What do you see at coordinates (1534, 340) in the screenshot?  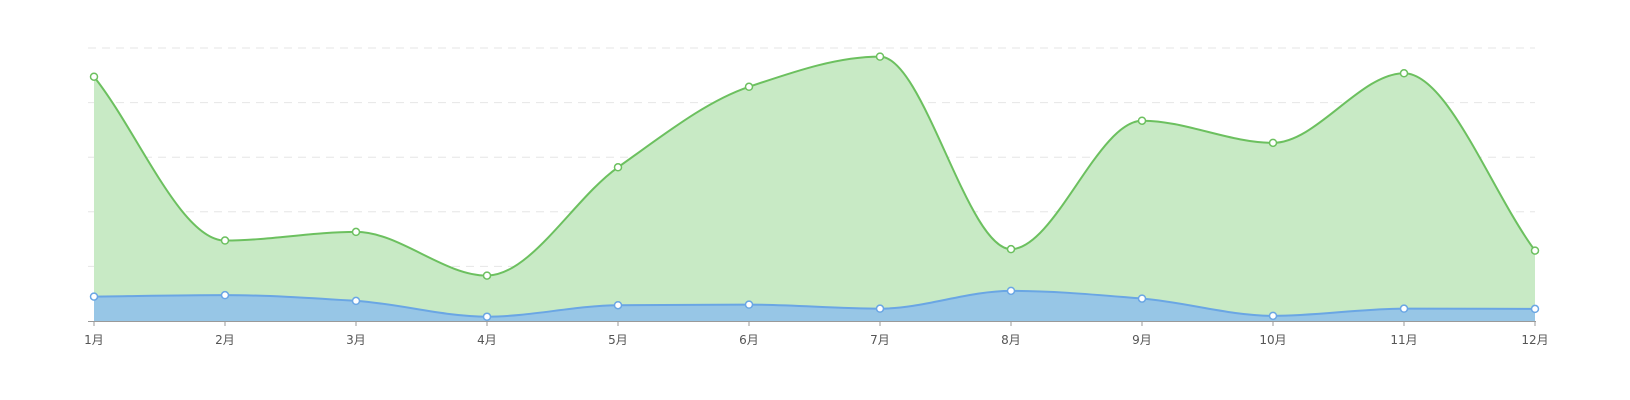 I see `x-tick-label: 12月` at bounding box center [1534, 340].